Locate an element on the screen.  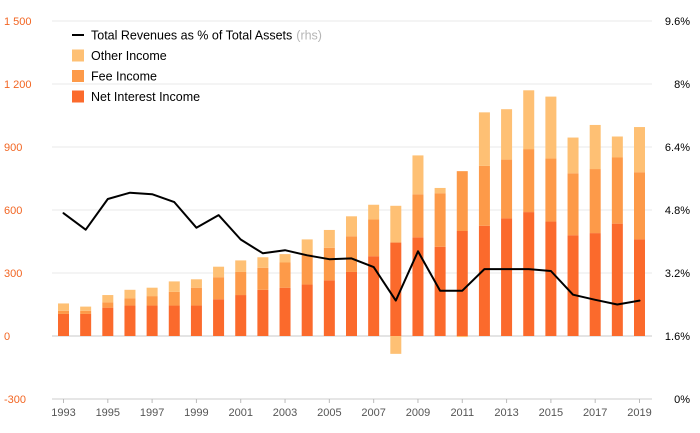
x-tick-label: 1995 is located at coordinates (108, 413).